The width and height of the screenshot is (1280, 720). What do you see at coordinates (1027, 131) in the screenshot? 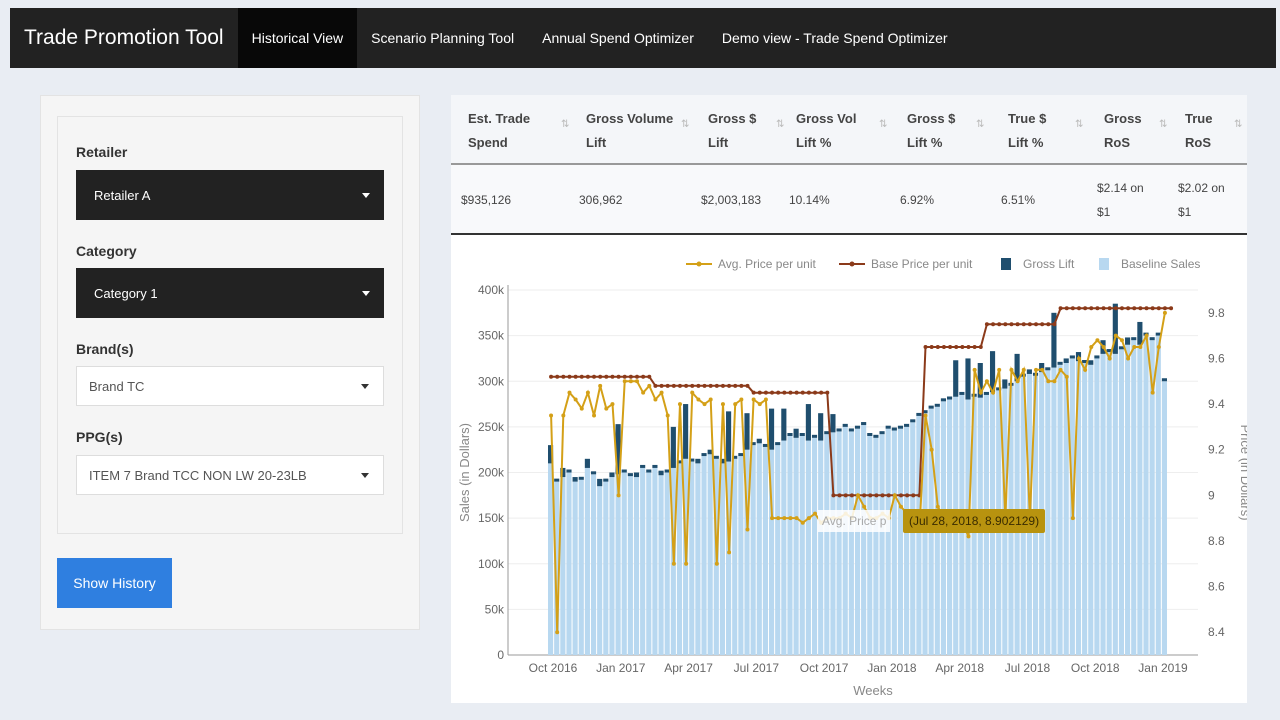
I see `th-true-dollar-lift-pct: True $ Lift %` at bounding box center [1027, 131].